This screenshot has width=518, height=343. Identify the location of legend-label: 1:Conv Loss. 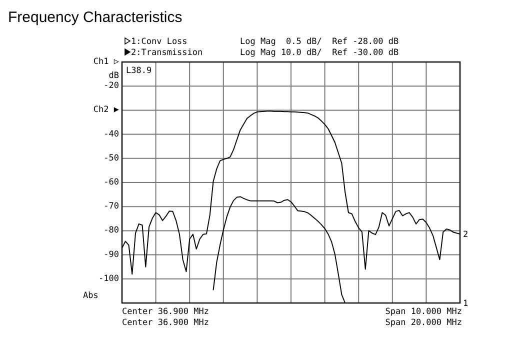
(159, 42).